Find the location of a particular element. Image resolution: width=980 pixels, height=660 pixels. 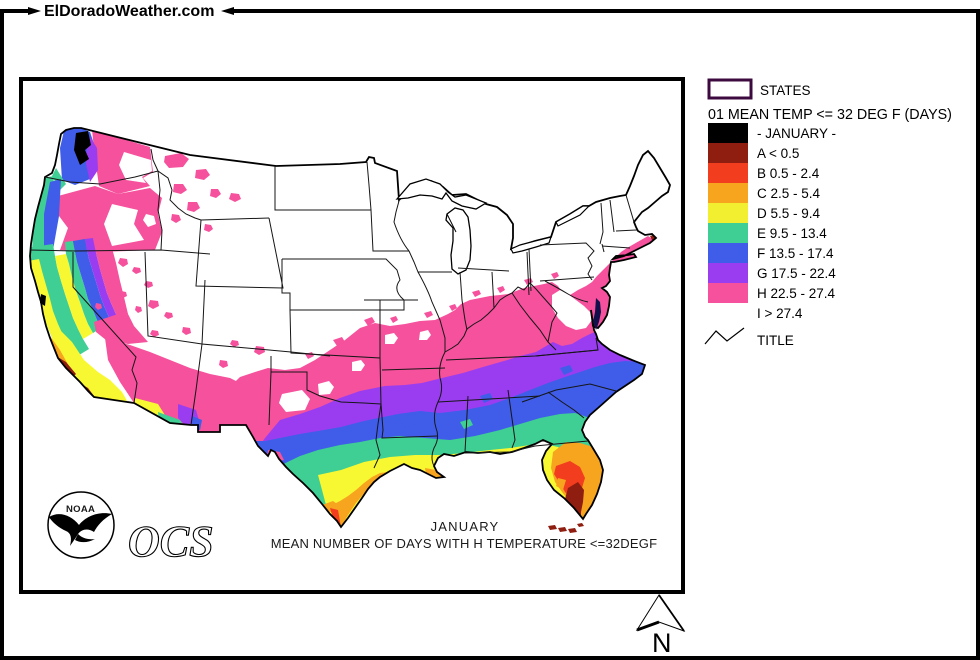

svg-text: D 5.5 - 9.4 is located at coordinates (789, 213).